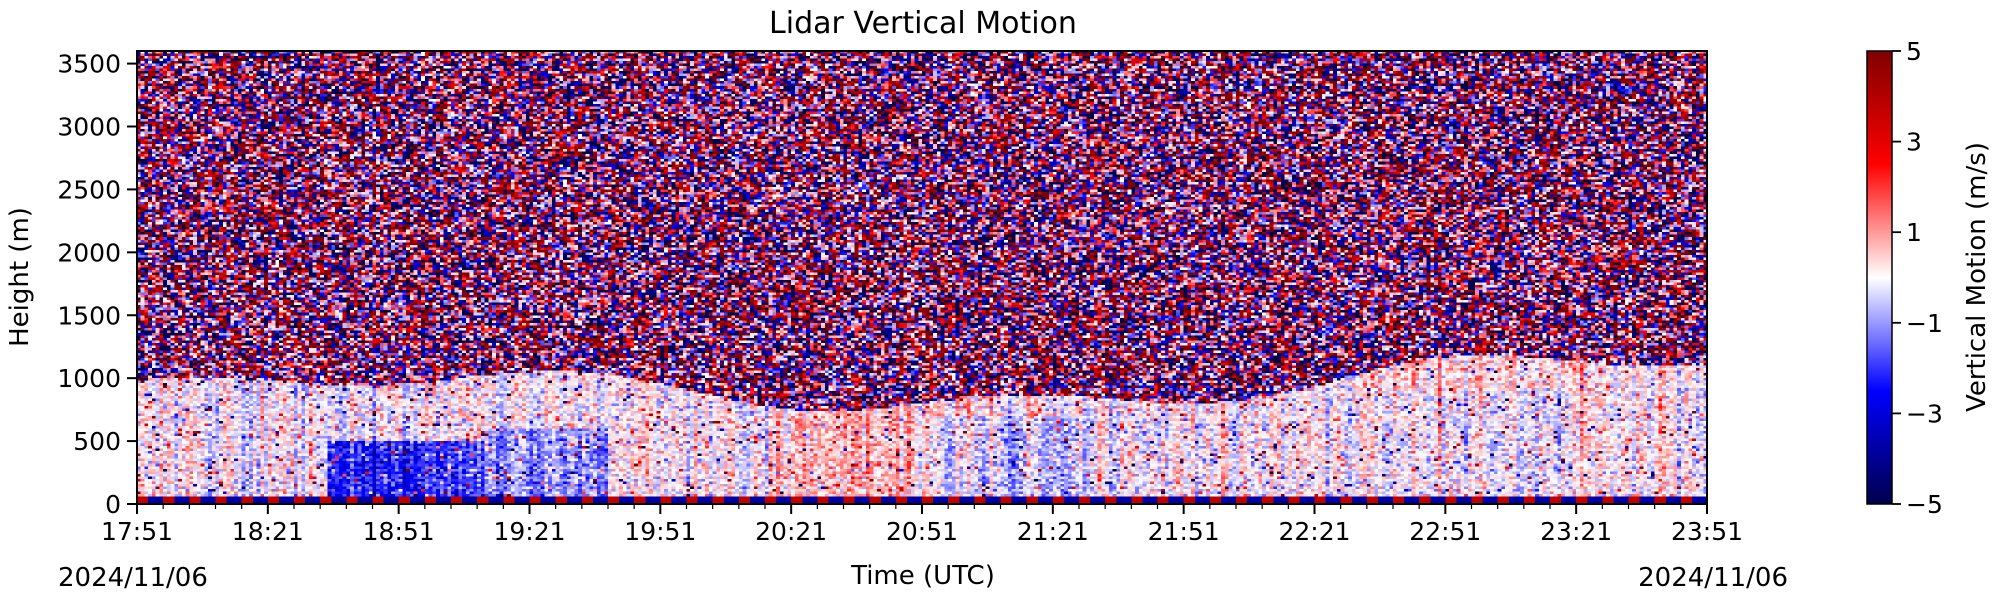 Image resolution: width=2000 pixels, height=604 pixels. I want to click on x-tick-label: 21:51, so click(1184, 531).